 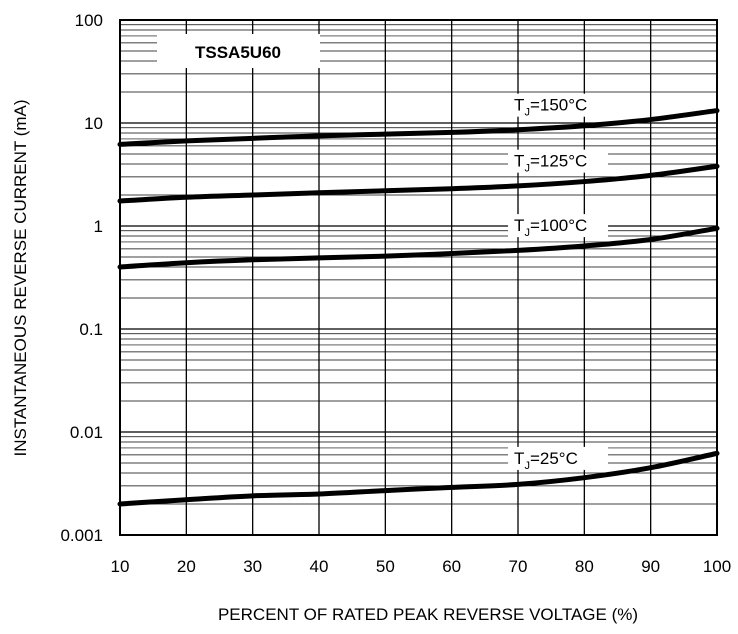 I want to click on y-tick-label: 0.01, so click(x=86, y=432).